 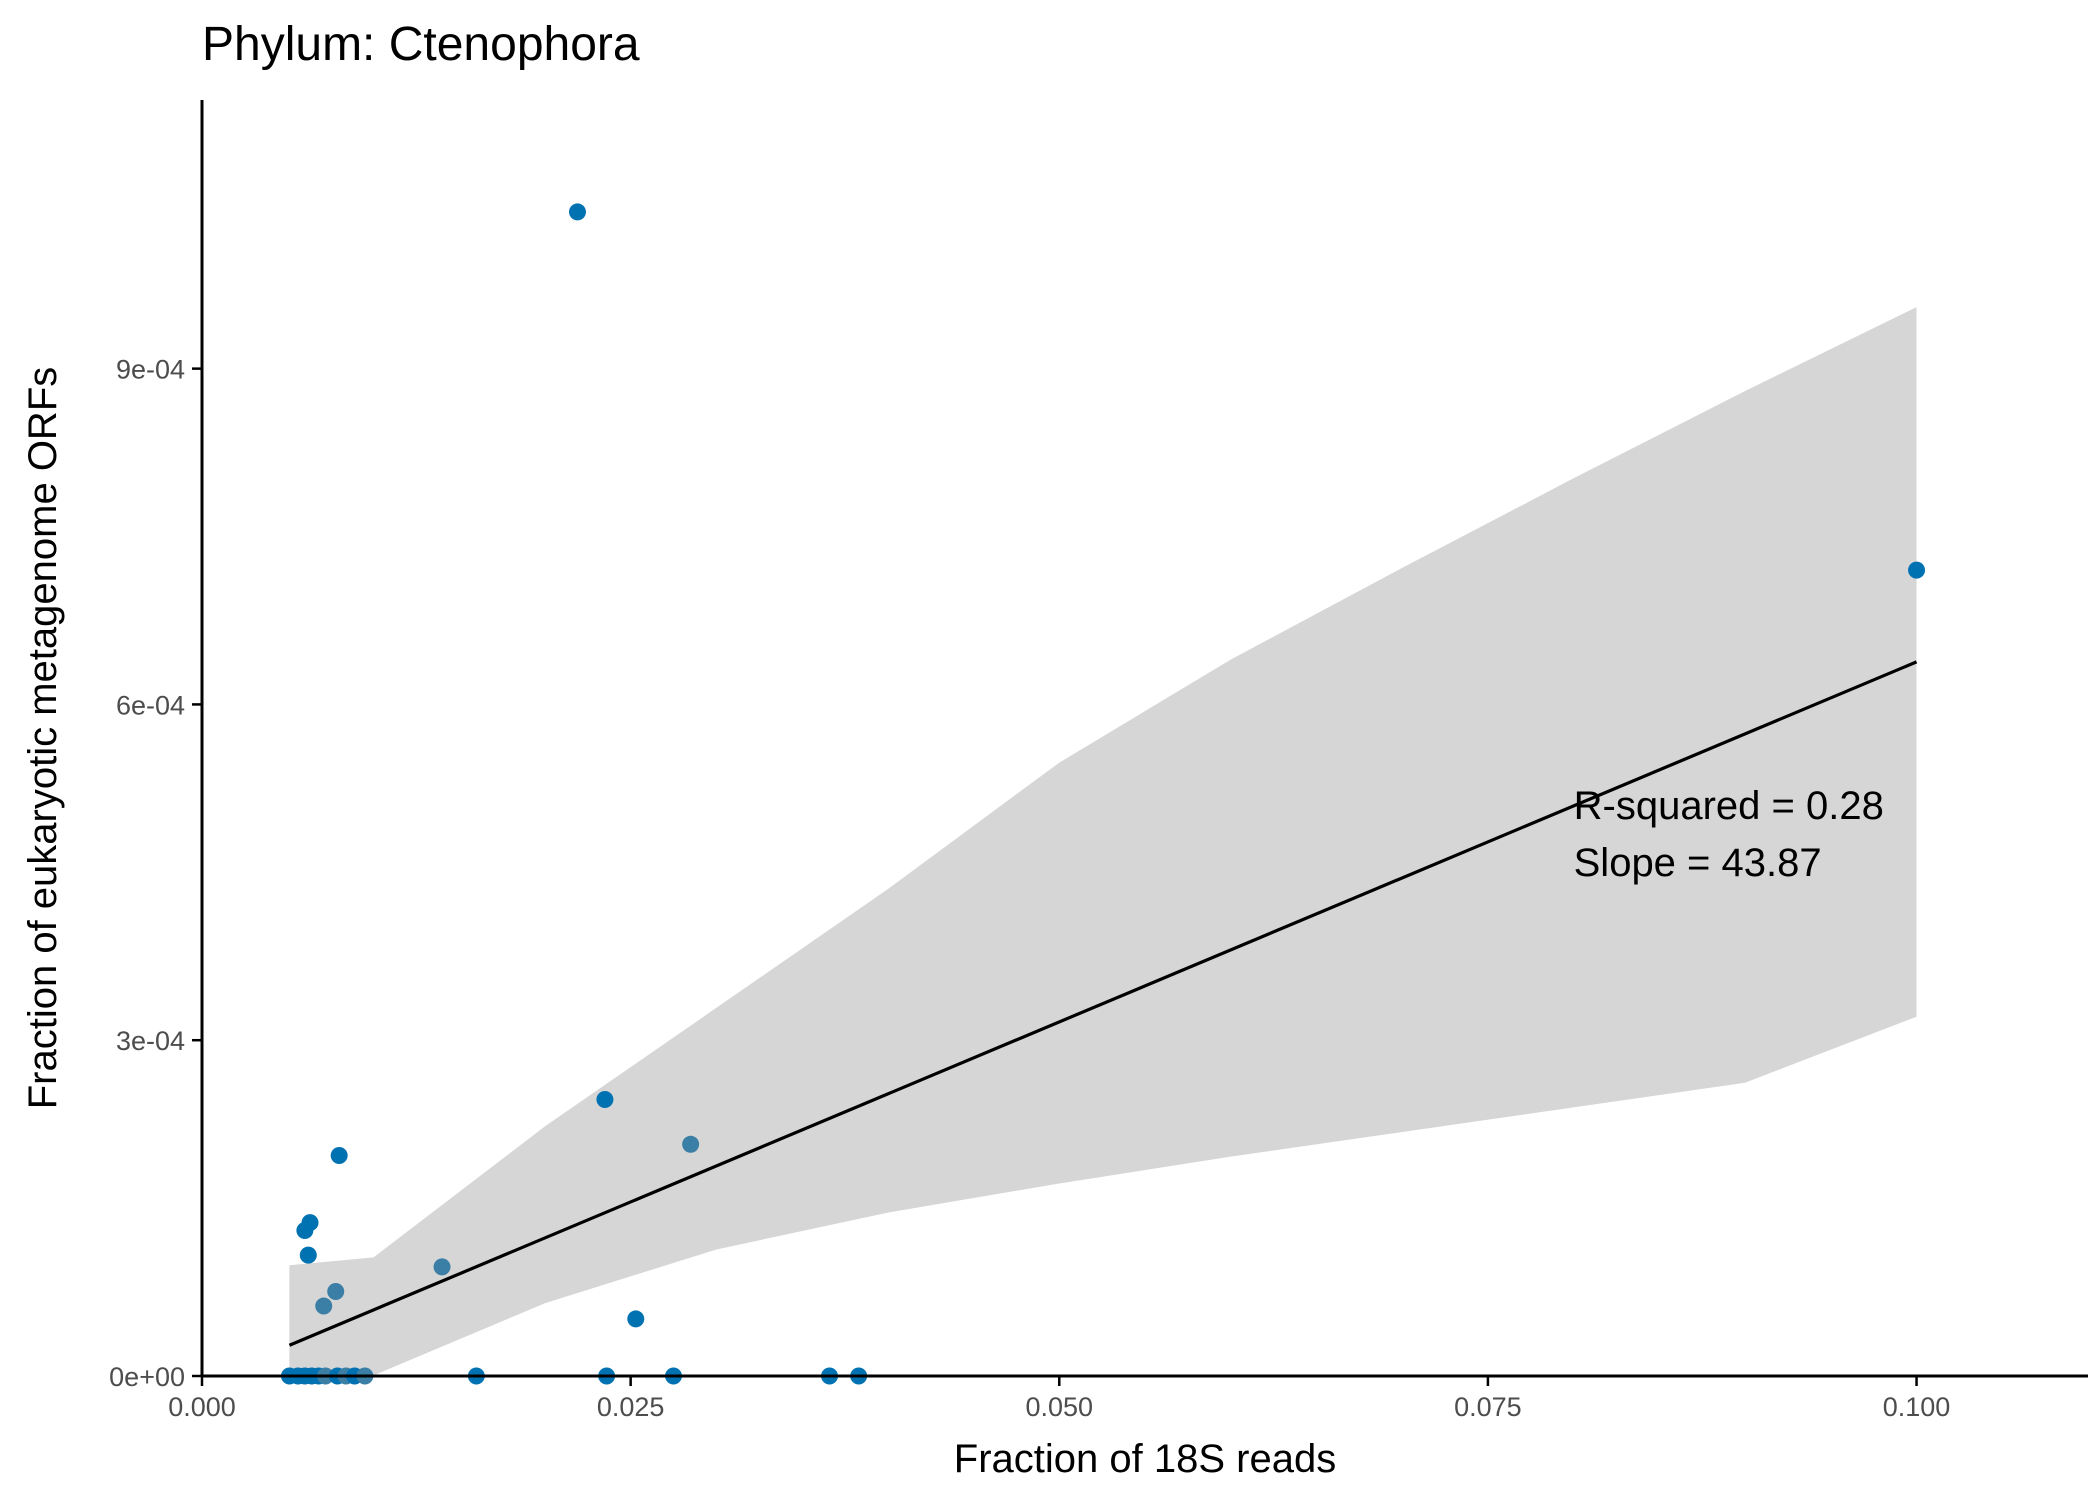 I want to click on x-tick-label: 0.075, so click(x=1488, y=1407).